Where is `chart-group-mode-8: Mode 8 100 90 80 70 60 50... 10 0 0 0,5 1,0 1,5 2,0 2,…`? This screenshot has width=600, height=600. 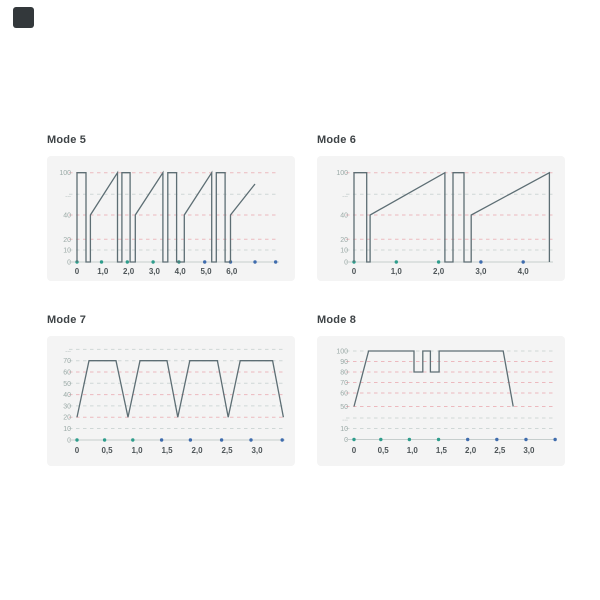
chart-group-mode-8: Mode 8 100 90 80 70 60 50... 10 0 0 0,5 1,0 1,5 2,0 2,… is located at coordinates (441, 389).